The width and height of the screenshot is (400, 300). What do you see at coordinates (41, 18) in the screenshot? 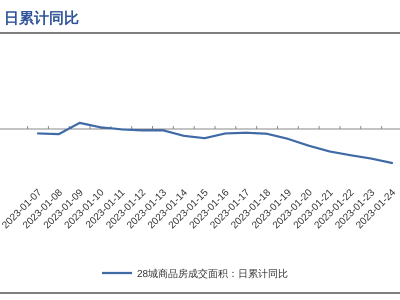
I see `title: 日累计同比` at bounding box center [41, 18].